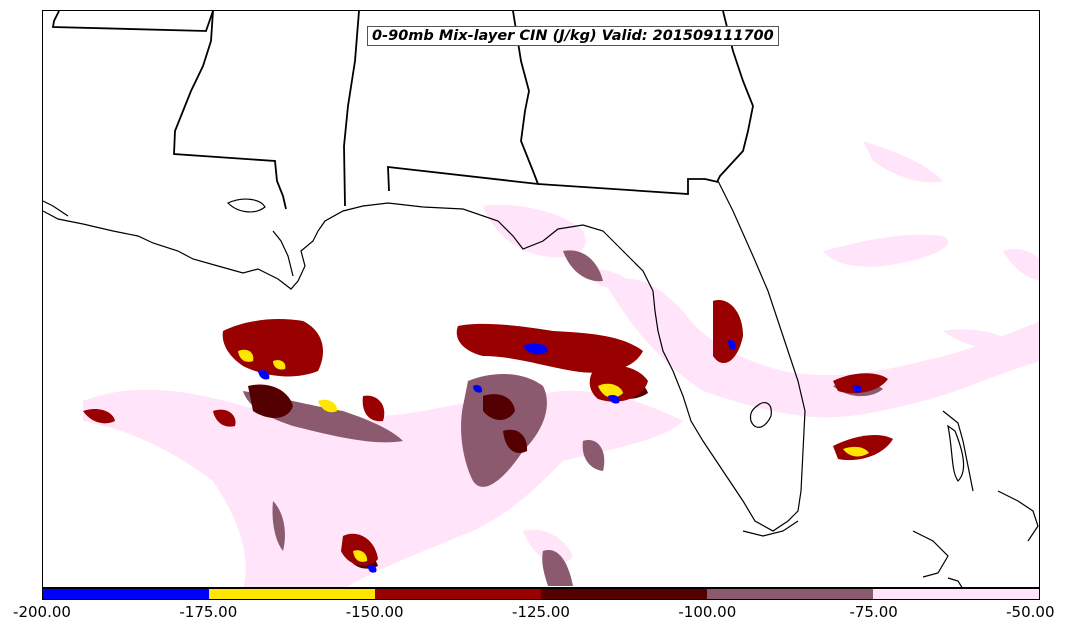  I want to click on colorbar-tick-label: -75.00, so click(873, 612).